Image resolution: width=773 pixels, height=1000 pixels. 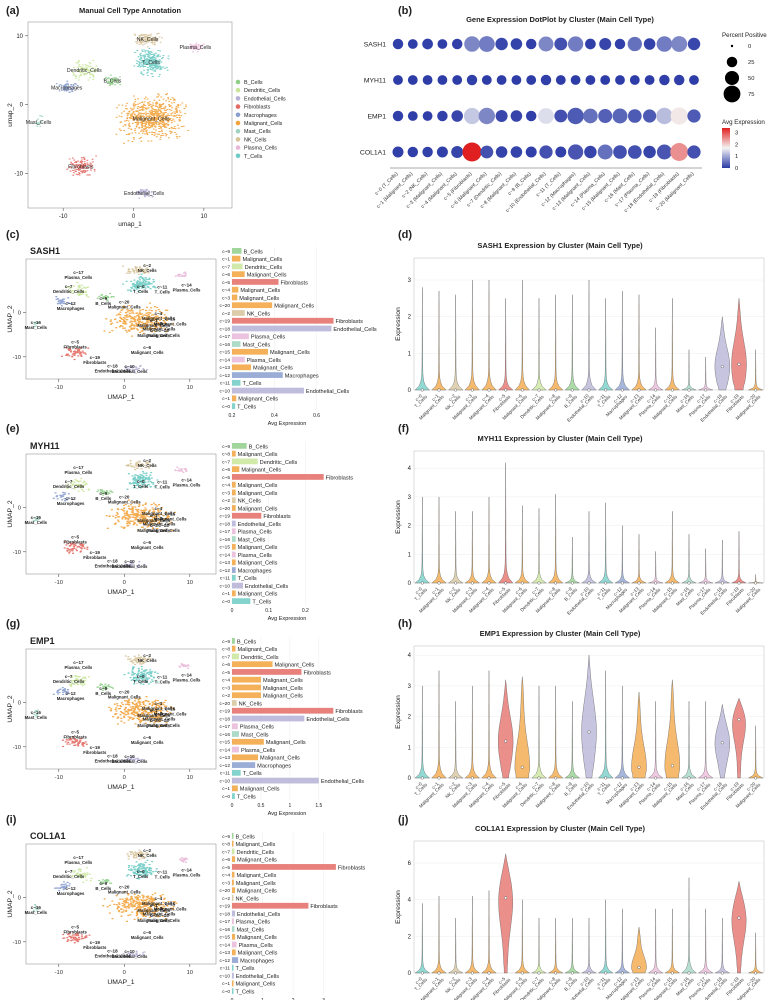 What do you see at coordinates (472, 116) in the screenshot?
I see `dot-EMP1-c~5` at bounding box center [472, 116].